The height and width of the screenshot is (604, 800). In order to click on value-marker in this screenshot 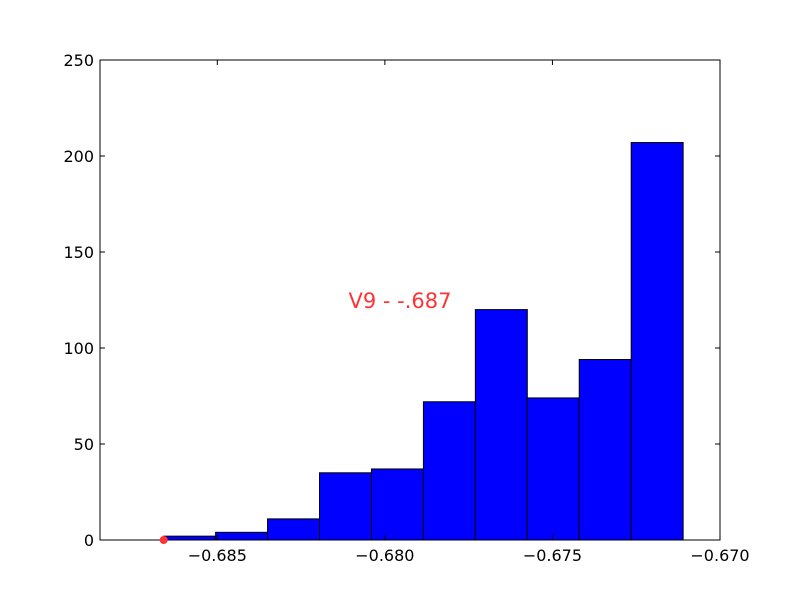, I will do `click(163, 540)`.